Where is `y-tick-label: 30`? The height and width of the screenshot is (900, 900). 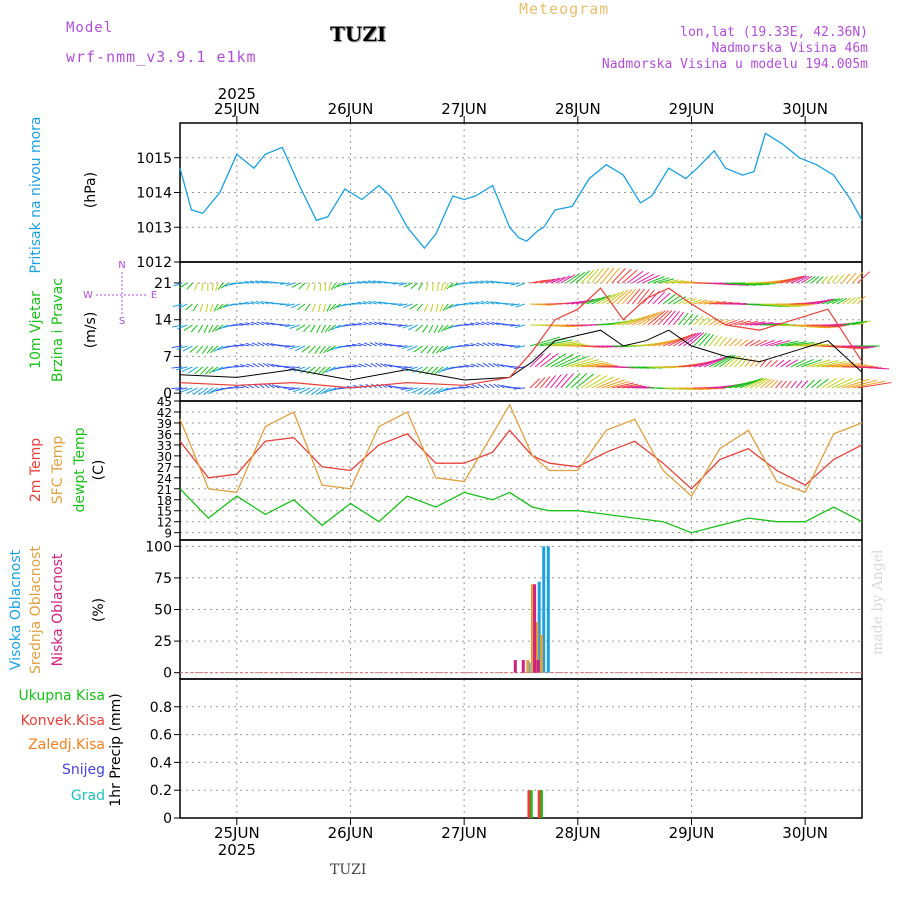
y-tick-label: 30 is located at coordinates (164, 457).